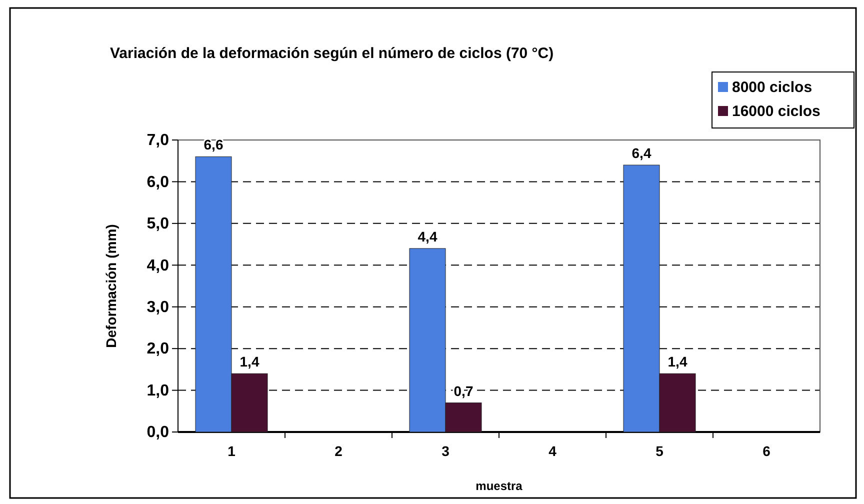 The image size is (864, 504). I want to click on y-axis-title: Deformación (mm), so click(111, 286).